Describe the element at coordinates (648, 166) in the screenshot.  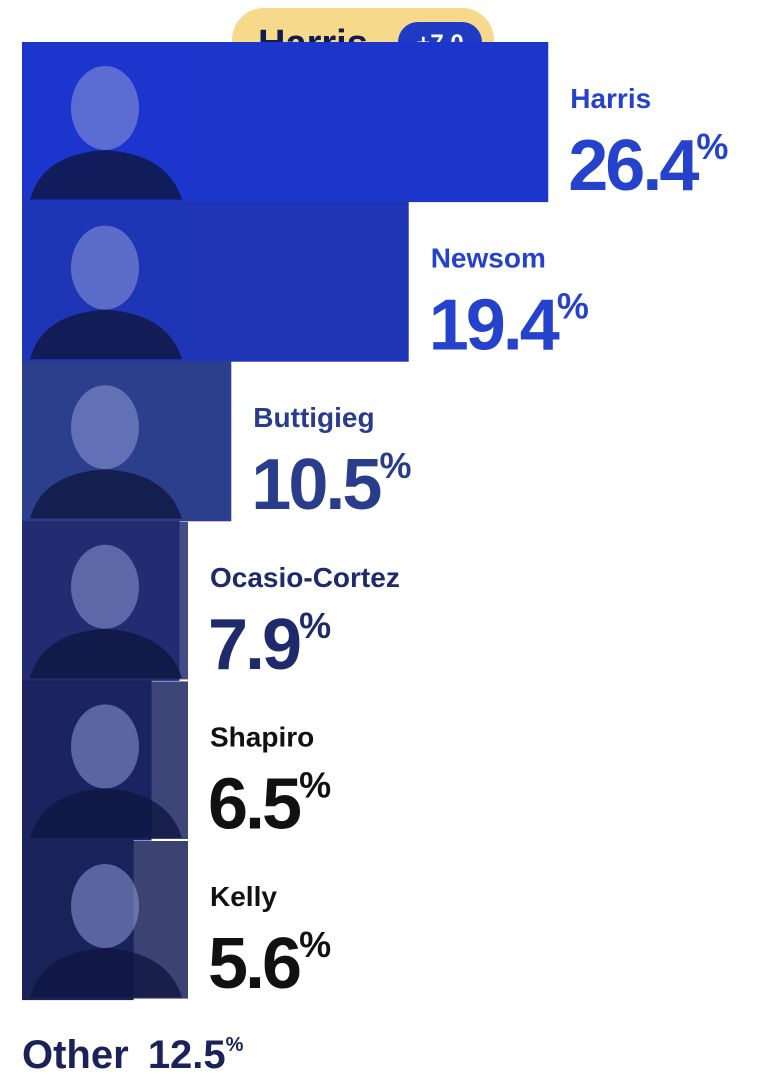
I see `value-label: 26.4%` at that location.